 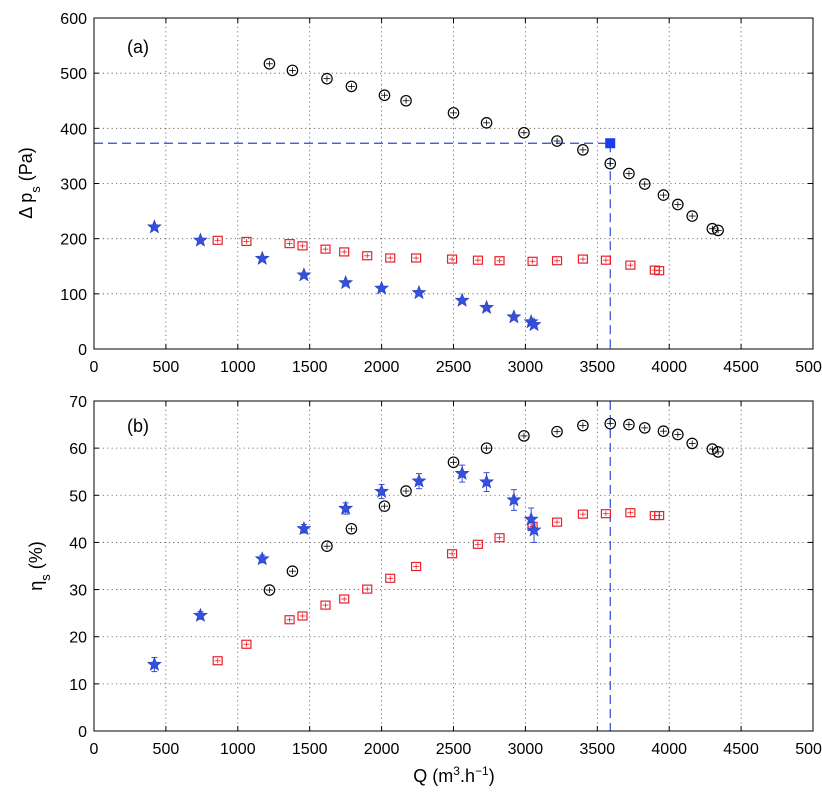 What do you see at coordinates (610, 143) in the screenshot?
I see `operating-point-marker` at bounding box center [610, 143].